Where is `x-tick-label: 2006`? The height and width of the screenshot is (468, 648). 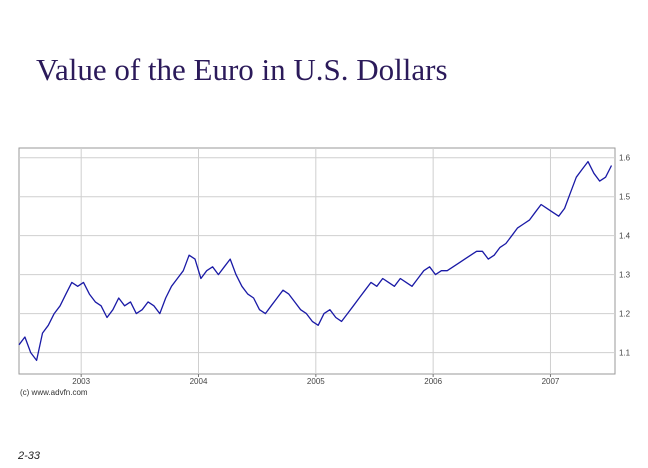 x-tick-label: 2006 is located at coordinates (433, 381).